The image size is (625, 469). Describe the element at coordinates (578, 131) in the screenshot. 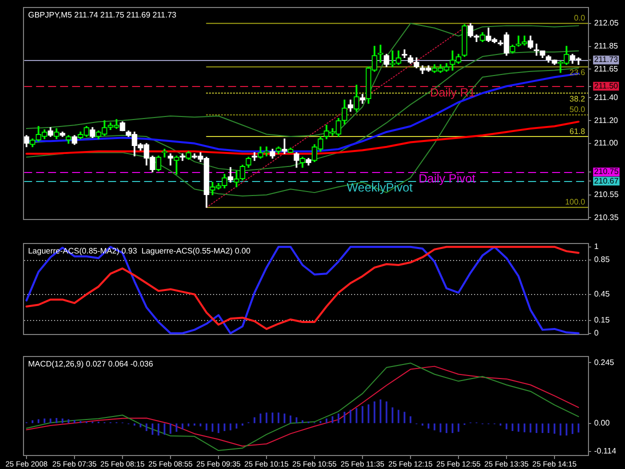

I see `series-label: 61.8` at that location.